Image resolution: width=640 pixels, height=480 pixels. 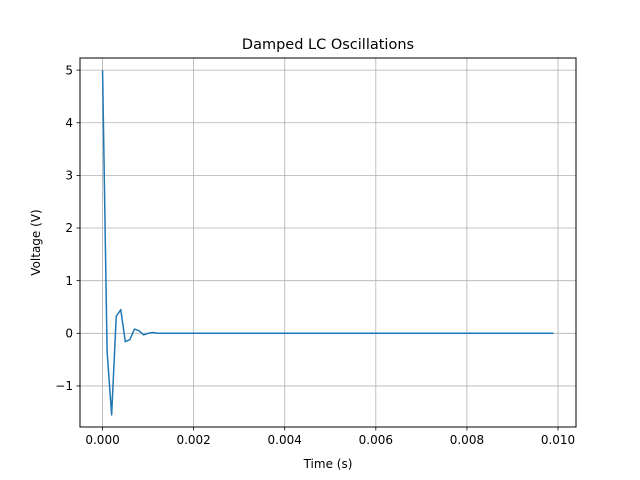 What do you see at coordinates (64, 386) in the screenshot?
I see `y-tick-label: −1` at bounding box center [64, 386].